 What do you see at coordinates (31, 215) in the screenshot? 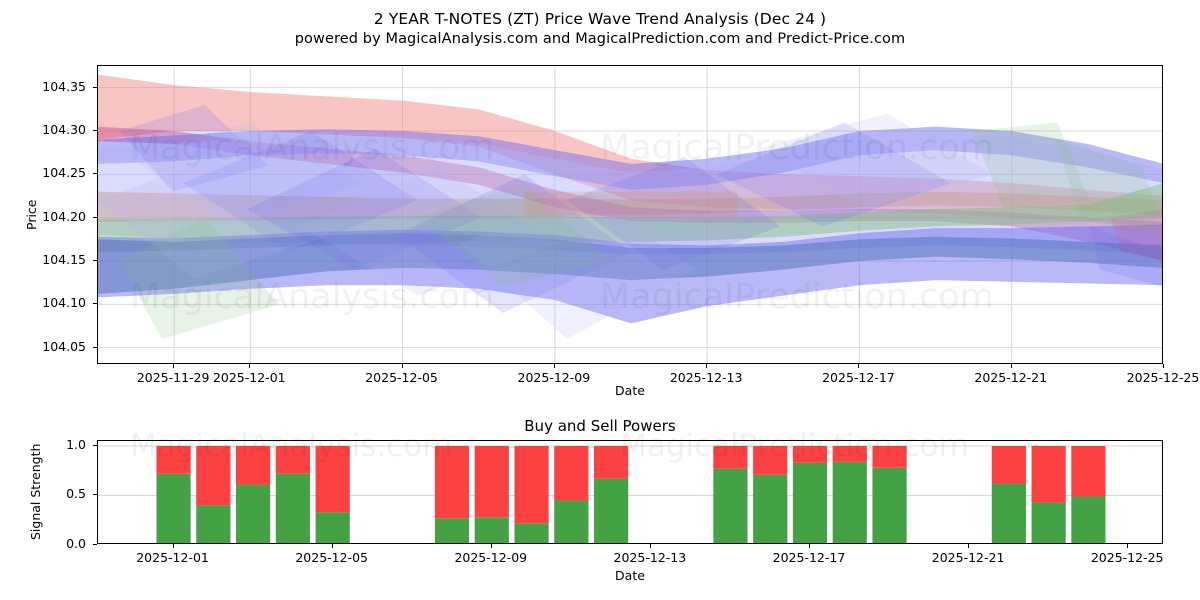
I see `price-y-axis-label: Price` at bounding box center [31, 215].